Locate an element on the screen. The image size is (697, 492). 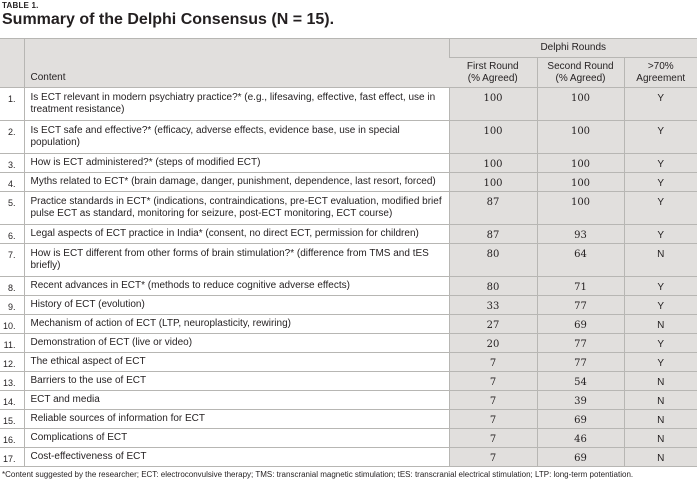
header-agreement-sub: Agreement is located at coordinates (661, 78).